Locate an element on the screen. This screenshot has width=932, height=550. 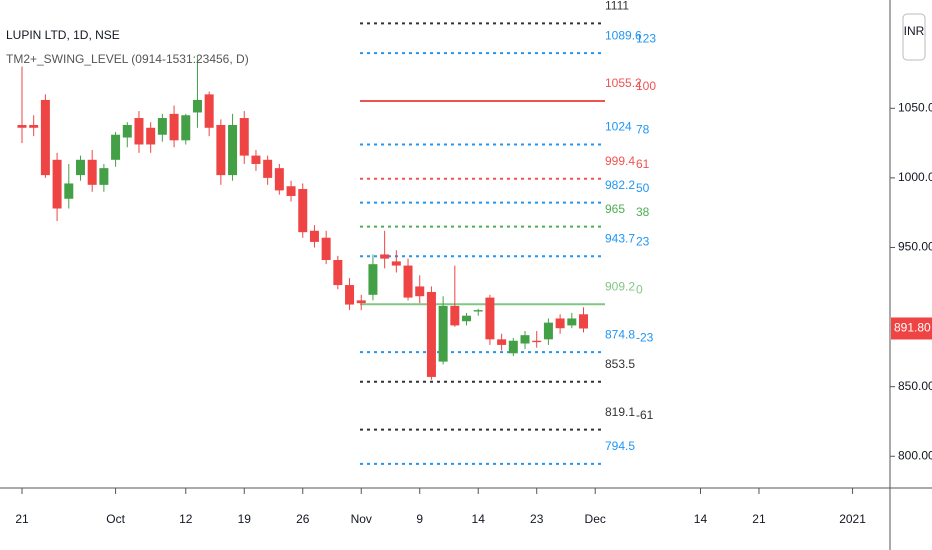
swing-level-pct: 50 is located at coordinates (643, 188).